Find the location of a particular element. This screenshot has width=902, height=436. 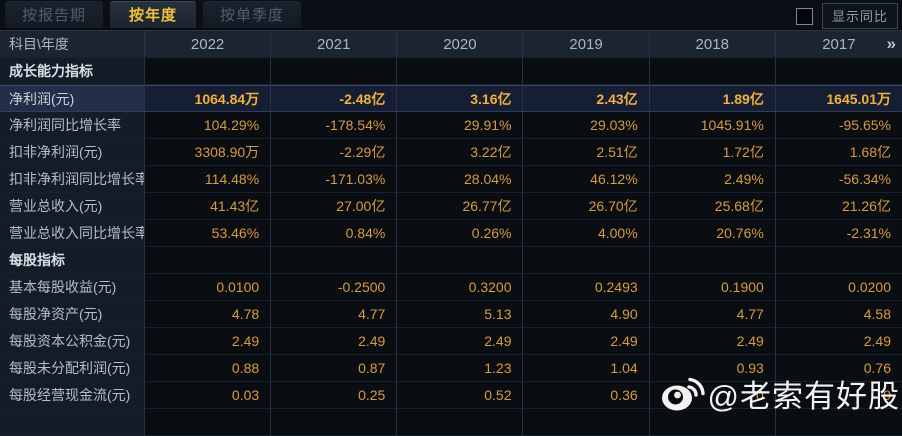

column-header-2018: 2018 is located at coordinates (712, 44).